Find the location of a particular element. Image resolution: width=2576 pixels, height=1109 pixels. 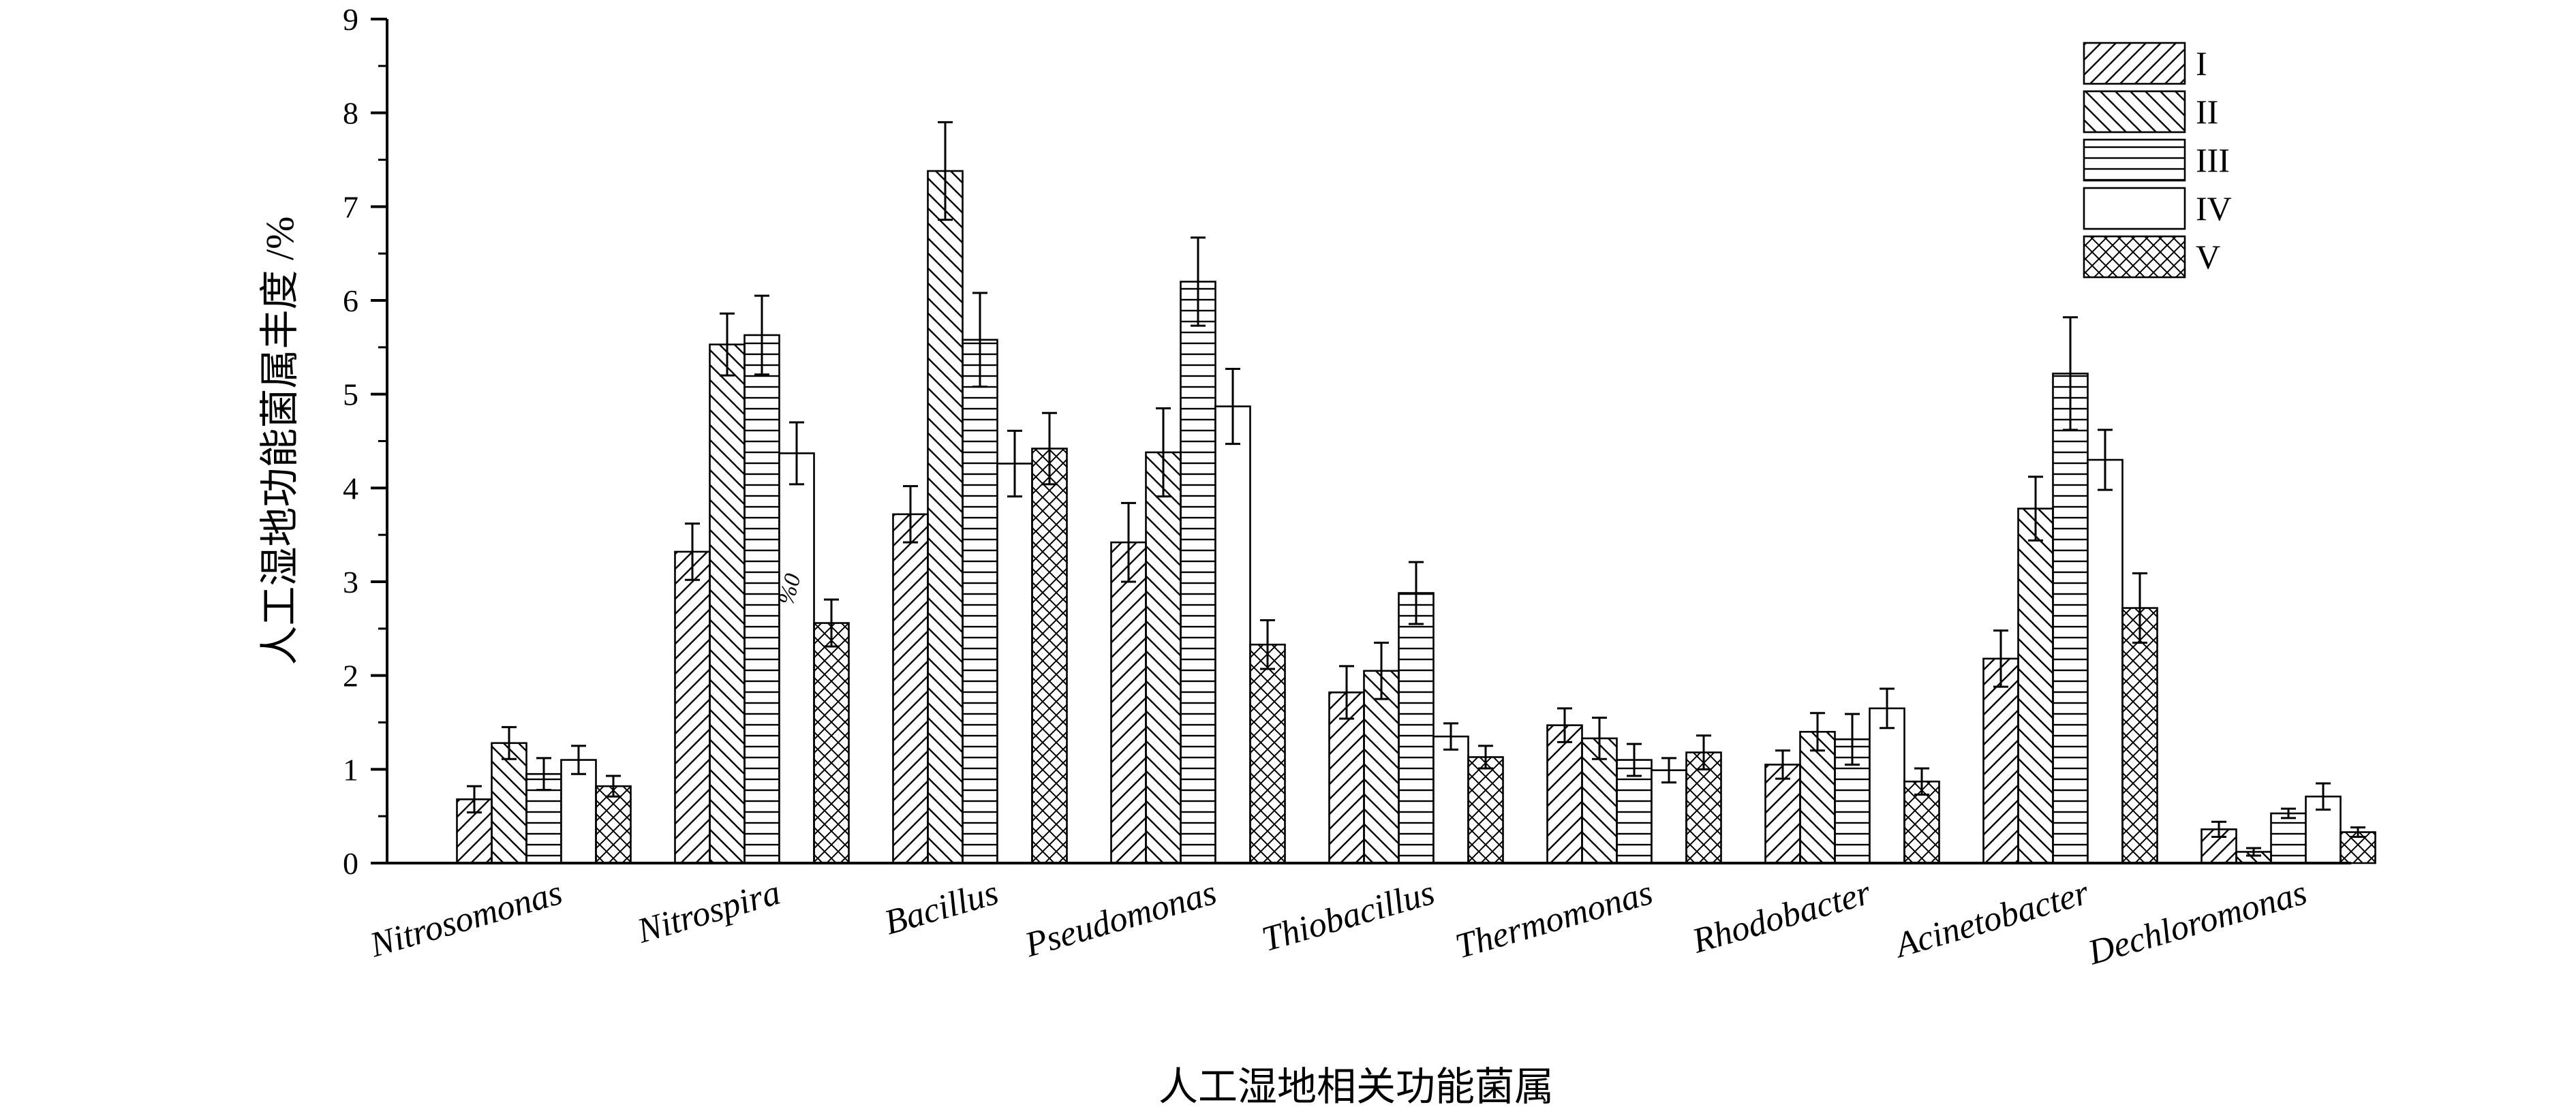

x-category-label-thiobacillus: Thiobacillus is located at coordinates (1348, 916).